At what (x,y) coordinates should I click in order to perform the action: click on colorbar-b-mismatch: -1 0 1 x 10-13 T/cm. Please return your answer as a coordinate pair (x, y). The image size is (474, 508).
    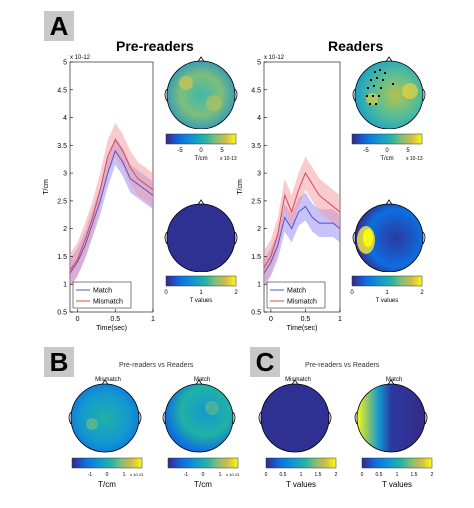
    Looking at the image, I should click on (107, 473).